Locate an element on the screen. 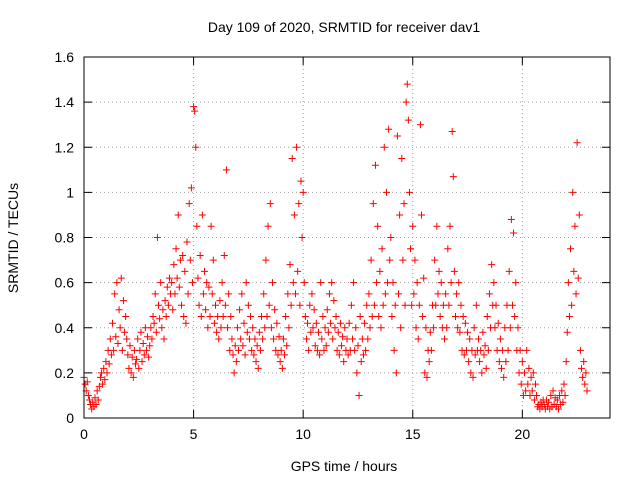  y-axis-label: SRMTID / TECUs is located at coordinates (13, 238).